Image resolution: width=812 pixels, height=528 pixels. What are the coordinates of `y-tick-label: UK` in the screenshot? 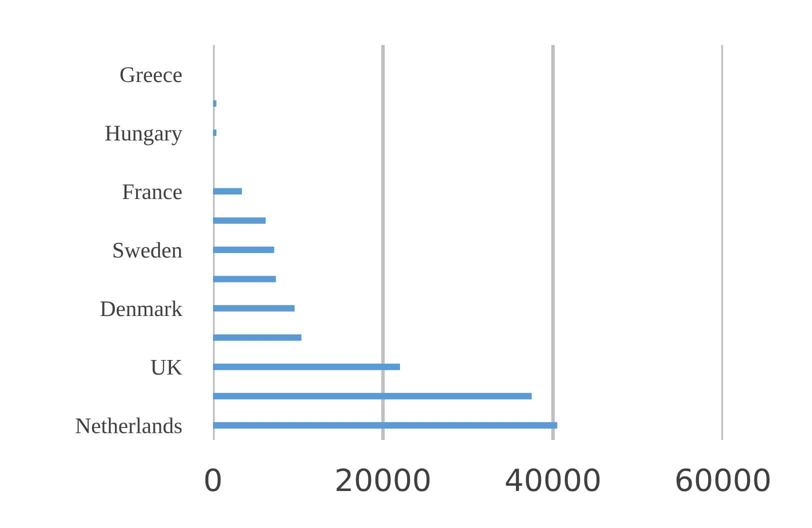 It's located at (166, 367).